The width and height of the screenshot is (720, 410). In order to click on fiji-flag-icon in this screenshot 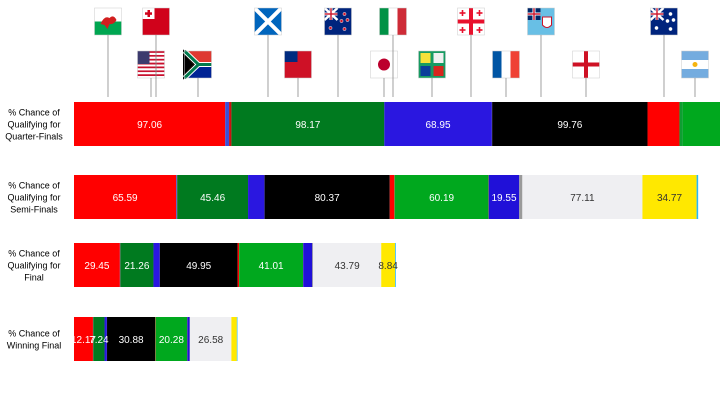, I will do `click(541, 21)`.